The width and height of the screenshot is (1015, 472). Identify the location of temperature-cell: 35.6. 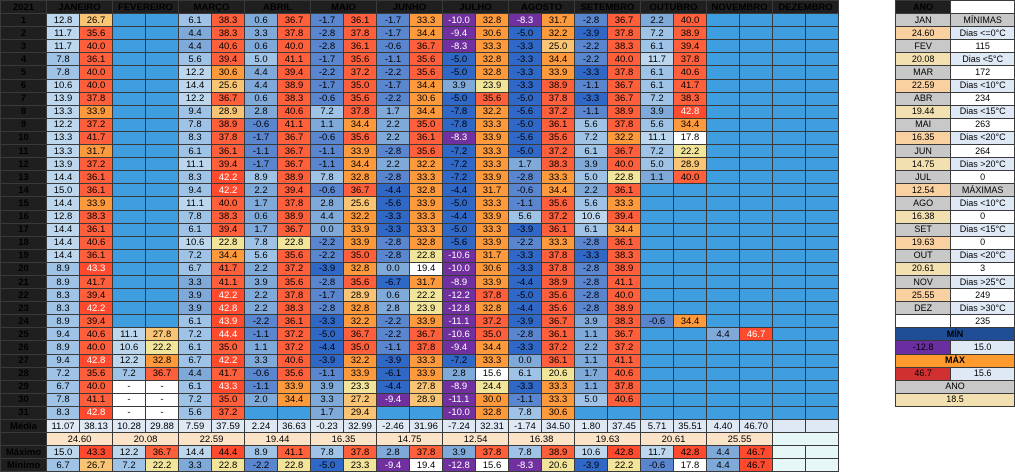
(558, 308).